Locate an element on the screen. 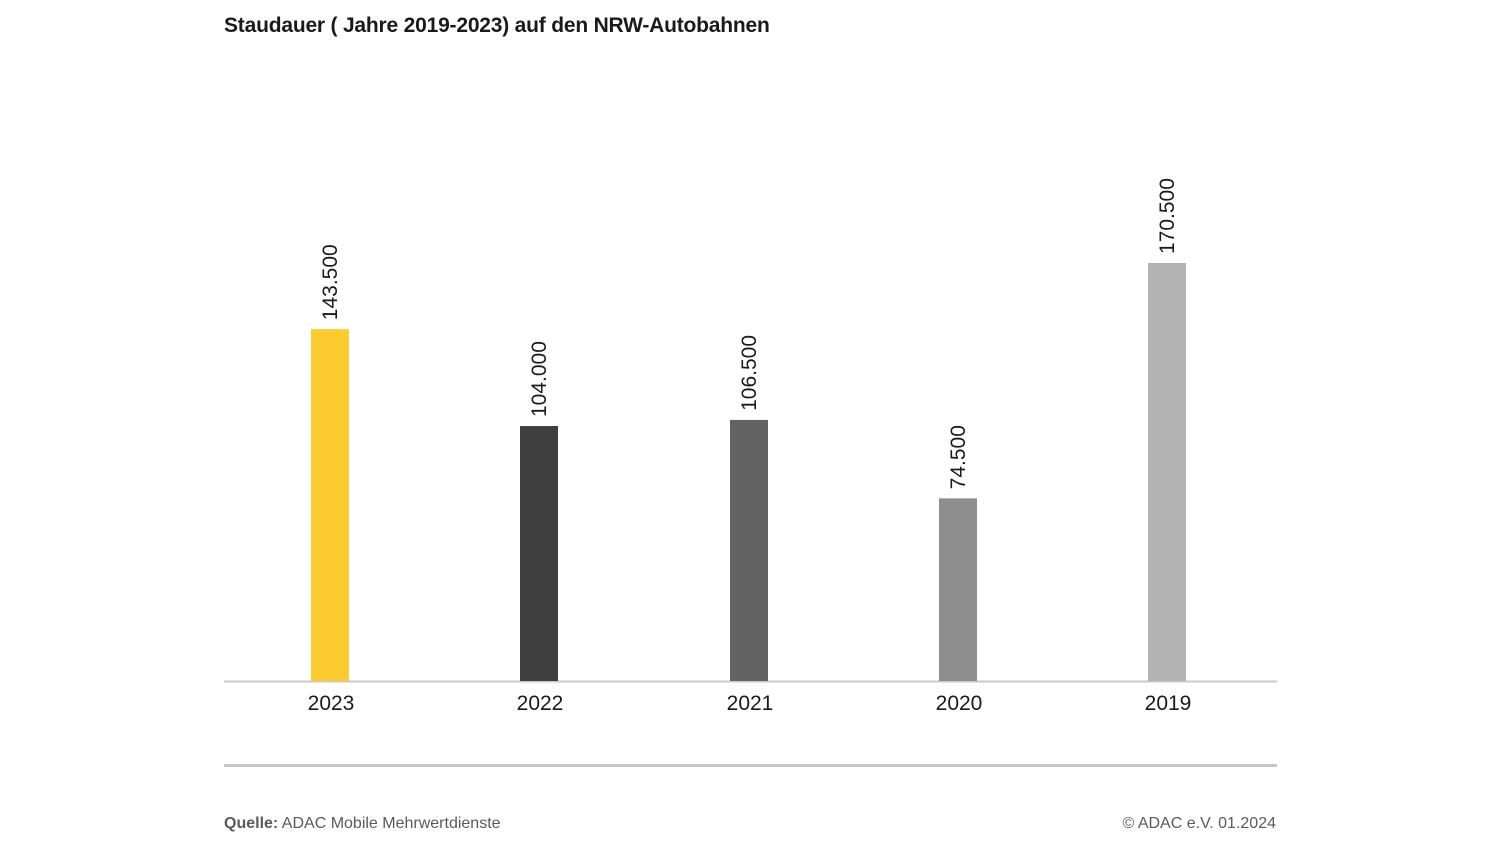  x-tick-label-2022: 2022 is located at coordinates (540, 703).